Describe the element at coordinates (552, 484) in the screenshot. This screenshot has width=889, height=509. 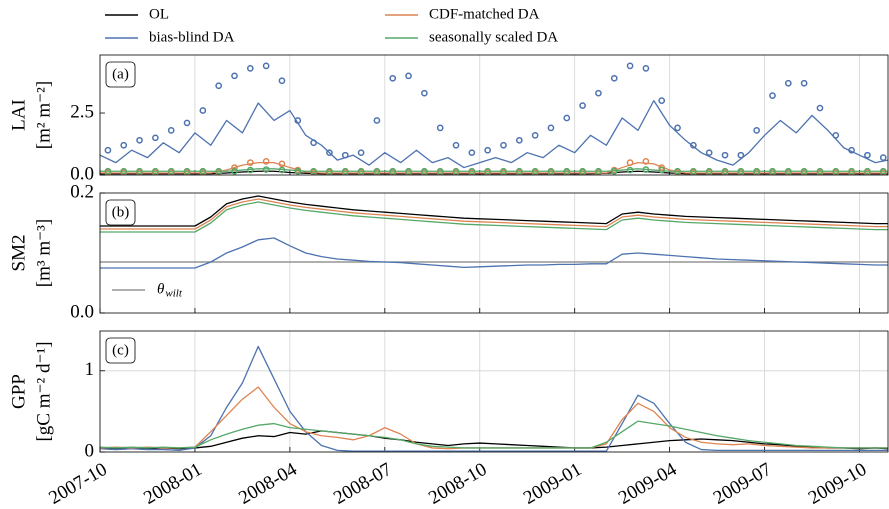
I see `x-tick-label: 2009-01` at that location.